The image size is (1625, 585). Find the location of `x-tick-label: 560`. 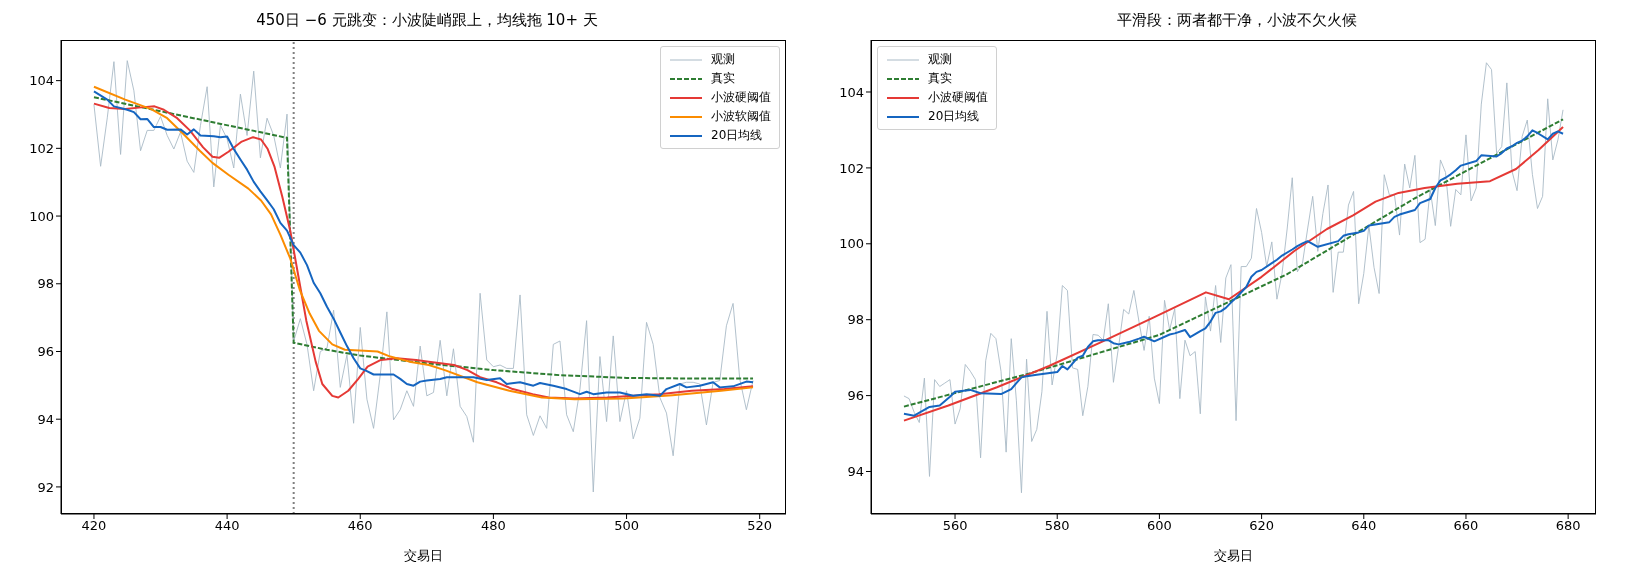

x-tick-label: 560 is located at coordinates (955, 526).